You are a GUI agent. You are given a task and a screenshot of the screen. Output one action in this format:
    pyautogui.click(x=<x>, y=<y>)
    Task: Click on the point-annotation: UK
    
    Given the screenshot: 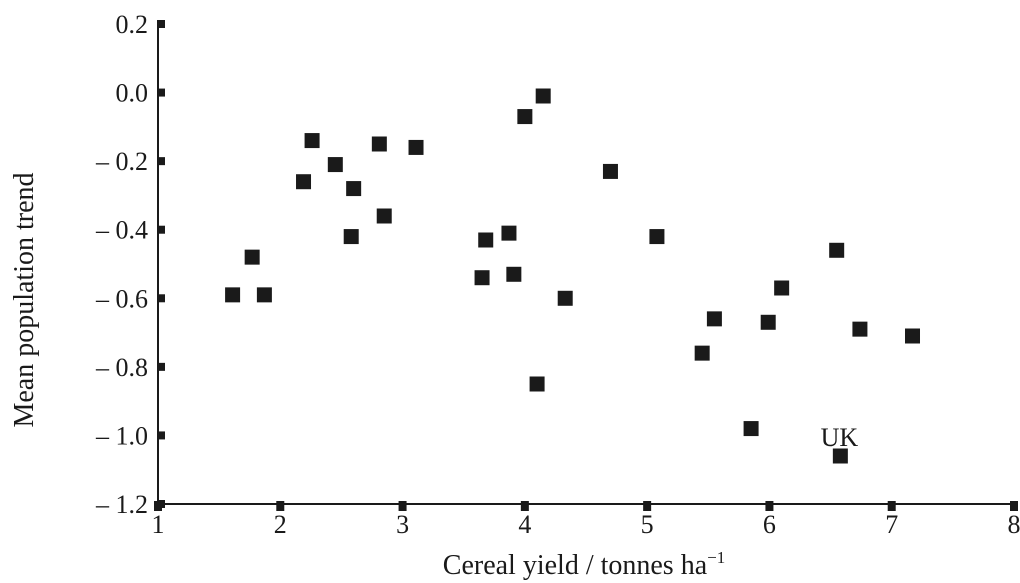 What is the action you would take?
    pyautogui.click(x=840, y=437)
    